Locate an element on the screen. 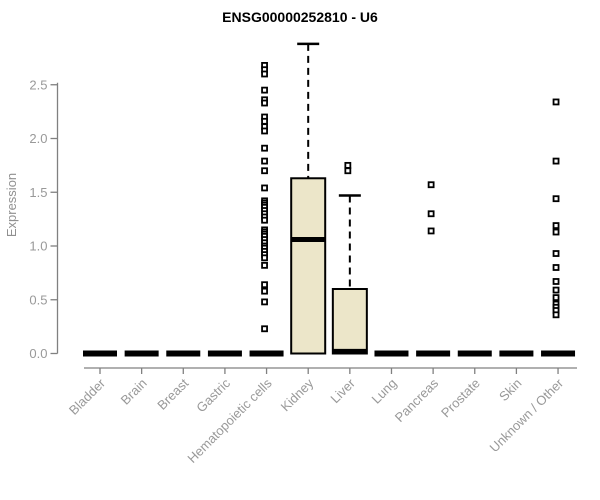  y-axis-title: Expression is located at coordinates (11, 205).